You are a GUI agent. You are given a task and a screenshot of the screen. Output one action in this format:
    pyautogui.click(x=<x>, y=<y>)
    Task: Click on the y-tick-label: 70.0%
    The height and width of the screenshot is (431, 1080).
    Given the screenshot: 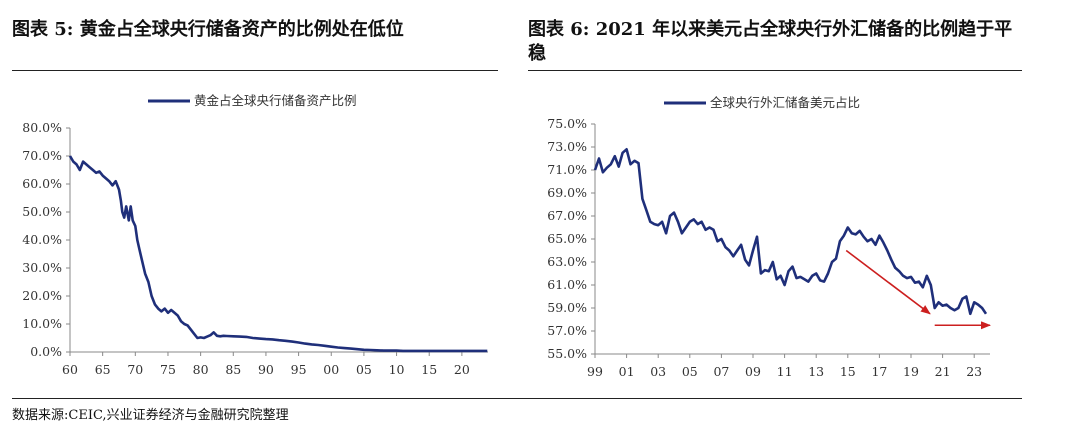 What is the action you would take?
    pyautogui.click(x=42, y=155)
    